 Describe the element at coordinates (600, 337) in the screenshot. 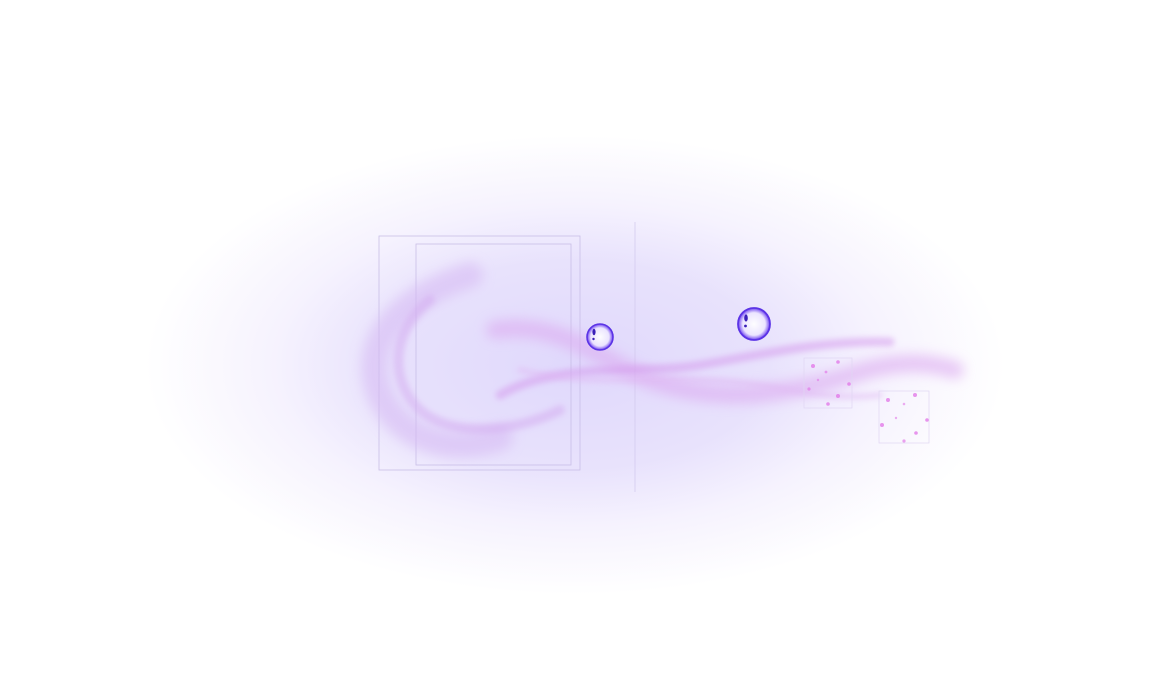

I see `bubble-small` at that location.